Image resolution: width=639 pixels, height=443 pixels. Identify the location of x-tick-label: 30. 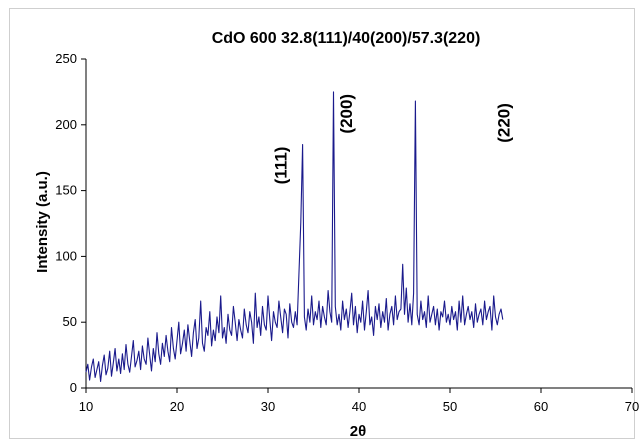
(268, 406).